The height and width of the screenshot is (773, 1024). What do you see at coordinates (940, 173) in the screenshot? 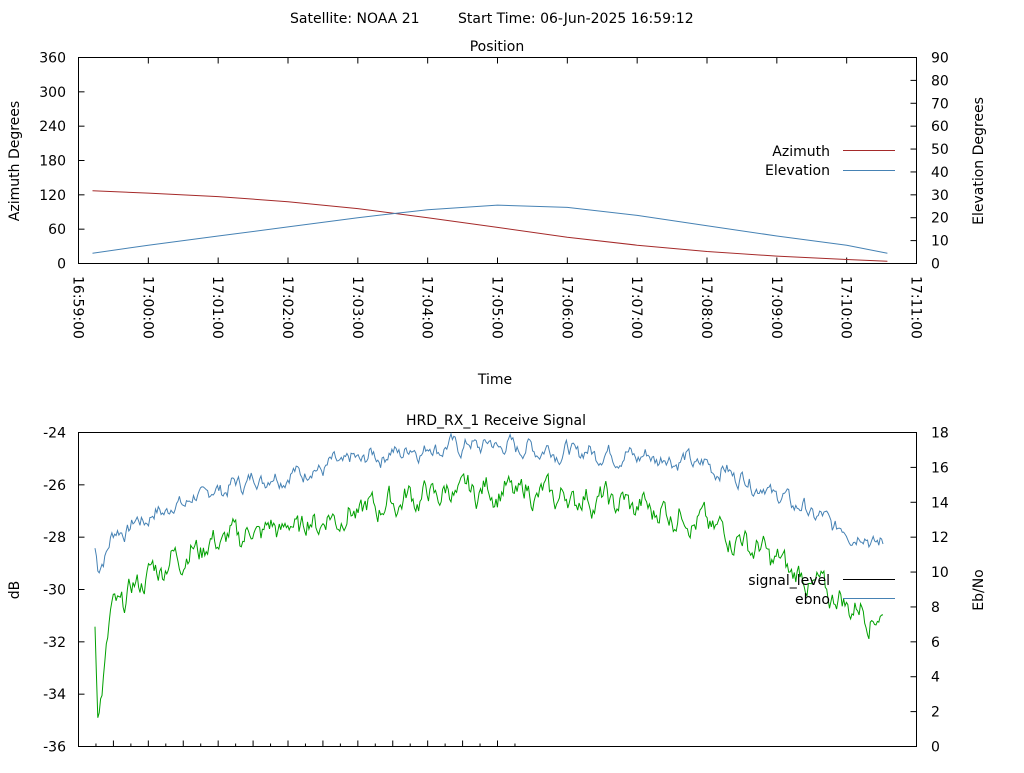
I see `position-y2tick-label: 40` at bounding box center [940, 173].